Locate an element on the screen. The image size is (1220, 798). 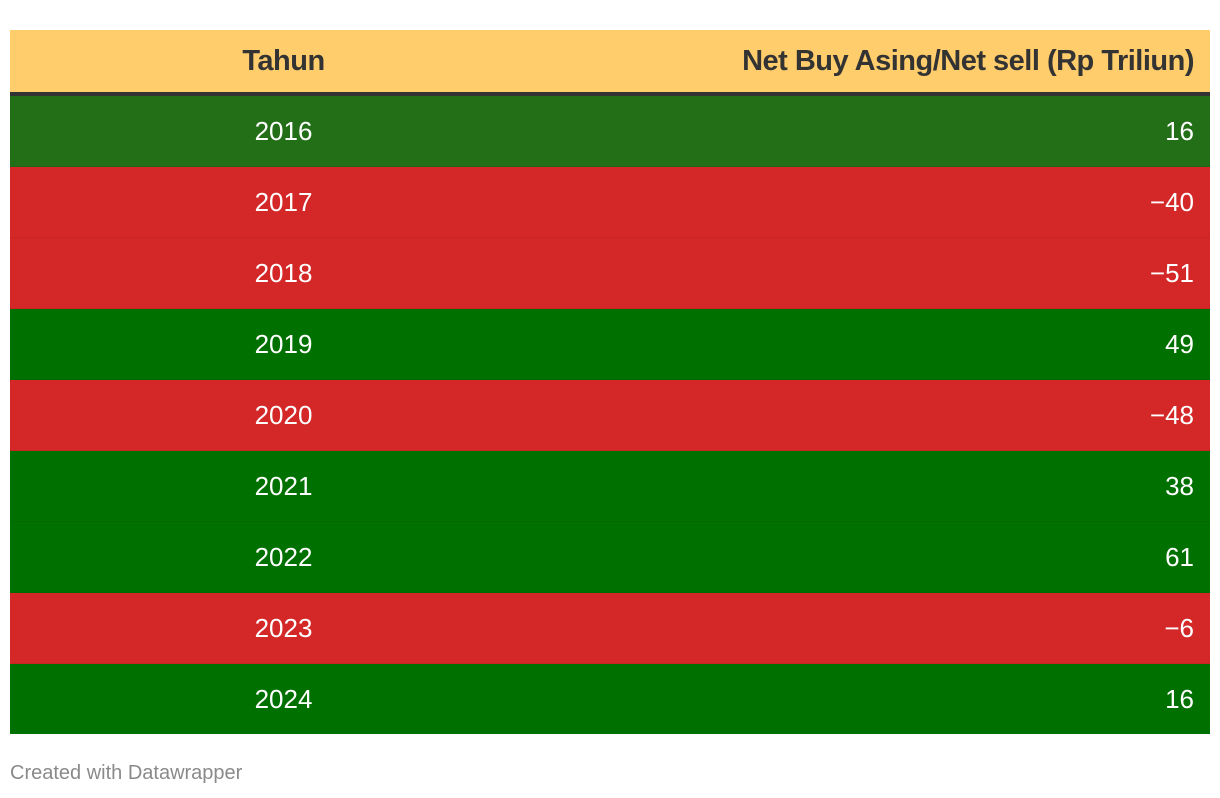
table-row: 2020 −48 is located at coordinates (610, 415).